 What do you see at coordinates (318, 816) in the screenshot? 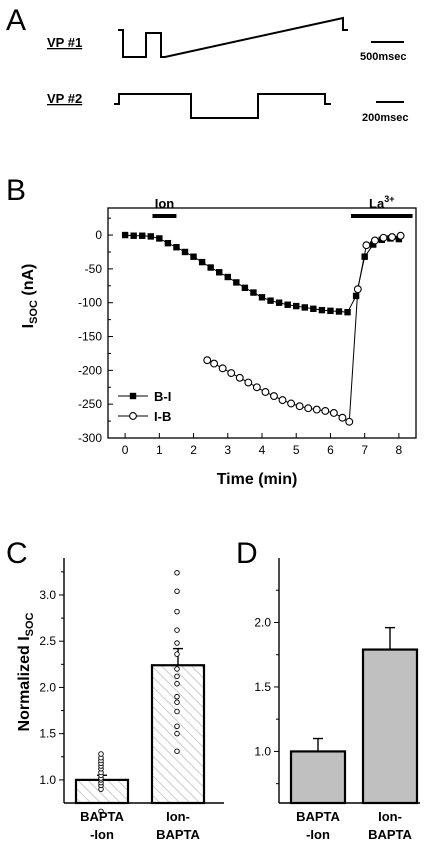
I see `panel-d-category-label: BAPTA` at bounding box center [318, 816].